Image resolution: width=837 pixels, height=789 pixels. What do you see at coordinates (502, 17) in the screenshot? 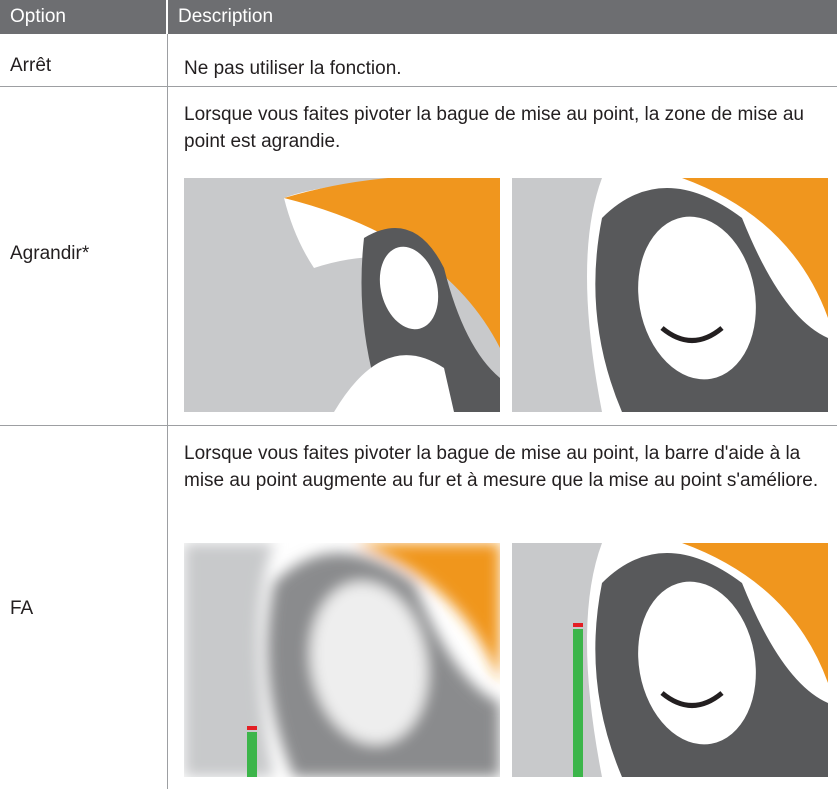
I see `header-cell: Description` at bounding box center [502, 17].